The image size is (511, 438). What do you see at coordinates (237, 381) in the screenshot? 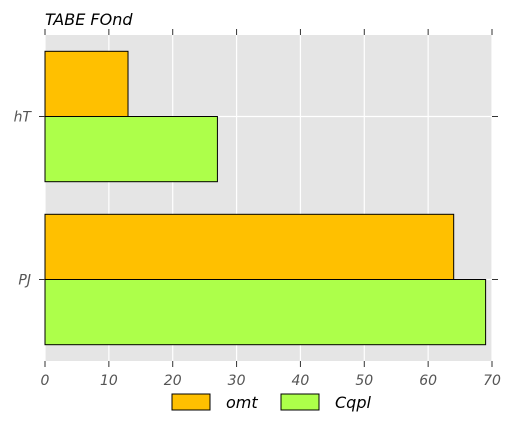
I see `x-tick-label: 30` at bounding box center [237, 381].